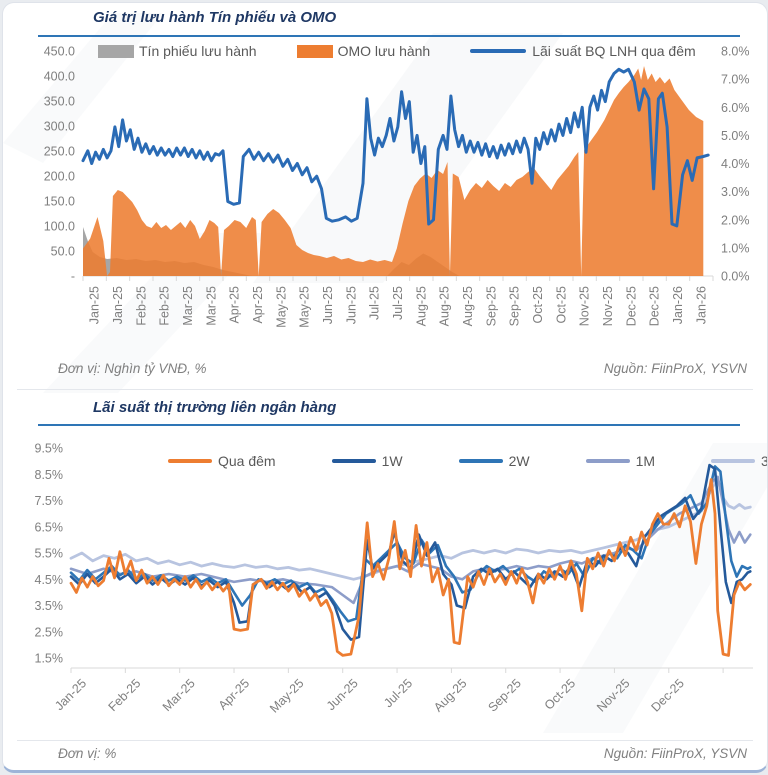 This screenshot has height=775, width=768. I want to click on omo-title-underline, so click(389, 36).